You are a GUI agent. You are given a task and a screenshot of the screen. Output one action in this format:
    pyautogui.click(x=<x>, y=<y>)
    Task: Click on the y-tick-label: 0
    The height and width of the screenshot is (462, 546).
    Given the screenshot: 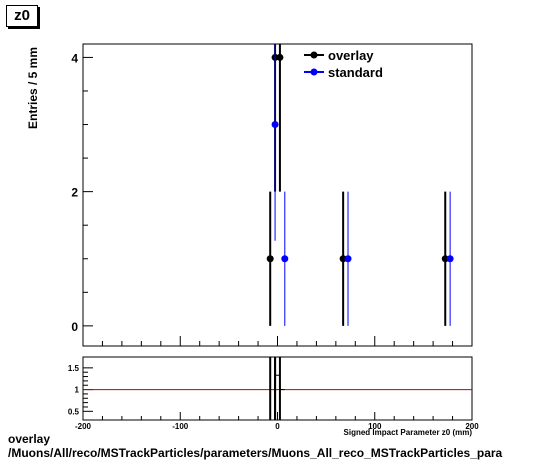 What is the action you would take?
    pyautogui.click(x=74, y=327)
    